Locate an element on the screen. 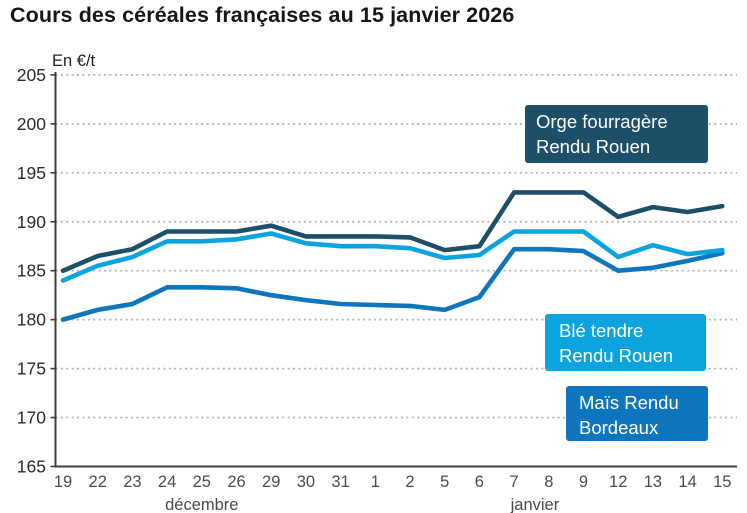 The width and height of the screenshot is (747, 513). x-tick-label-5: 5 is located at coordinates (444, 482).